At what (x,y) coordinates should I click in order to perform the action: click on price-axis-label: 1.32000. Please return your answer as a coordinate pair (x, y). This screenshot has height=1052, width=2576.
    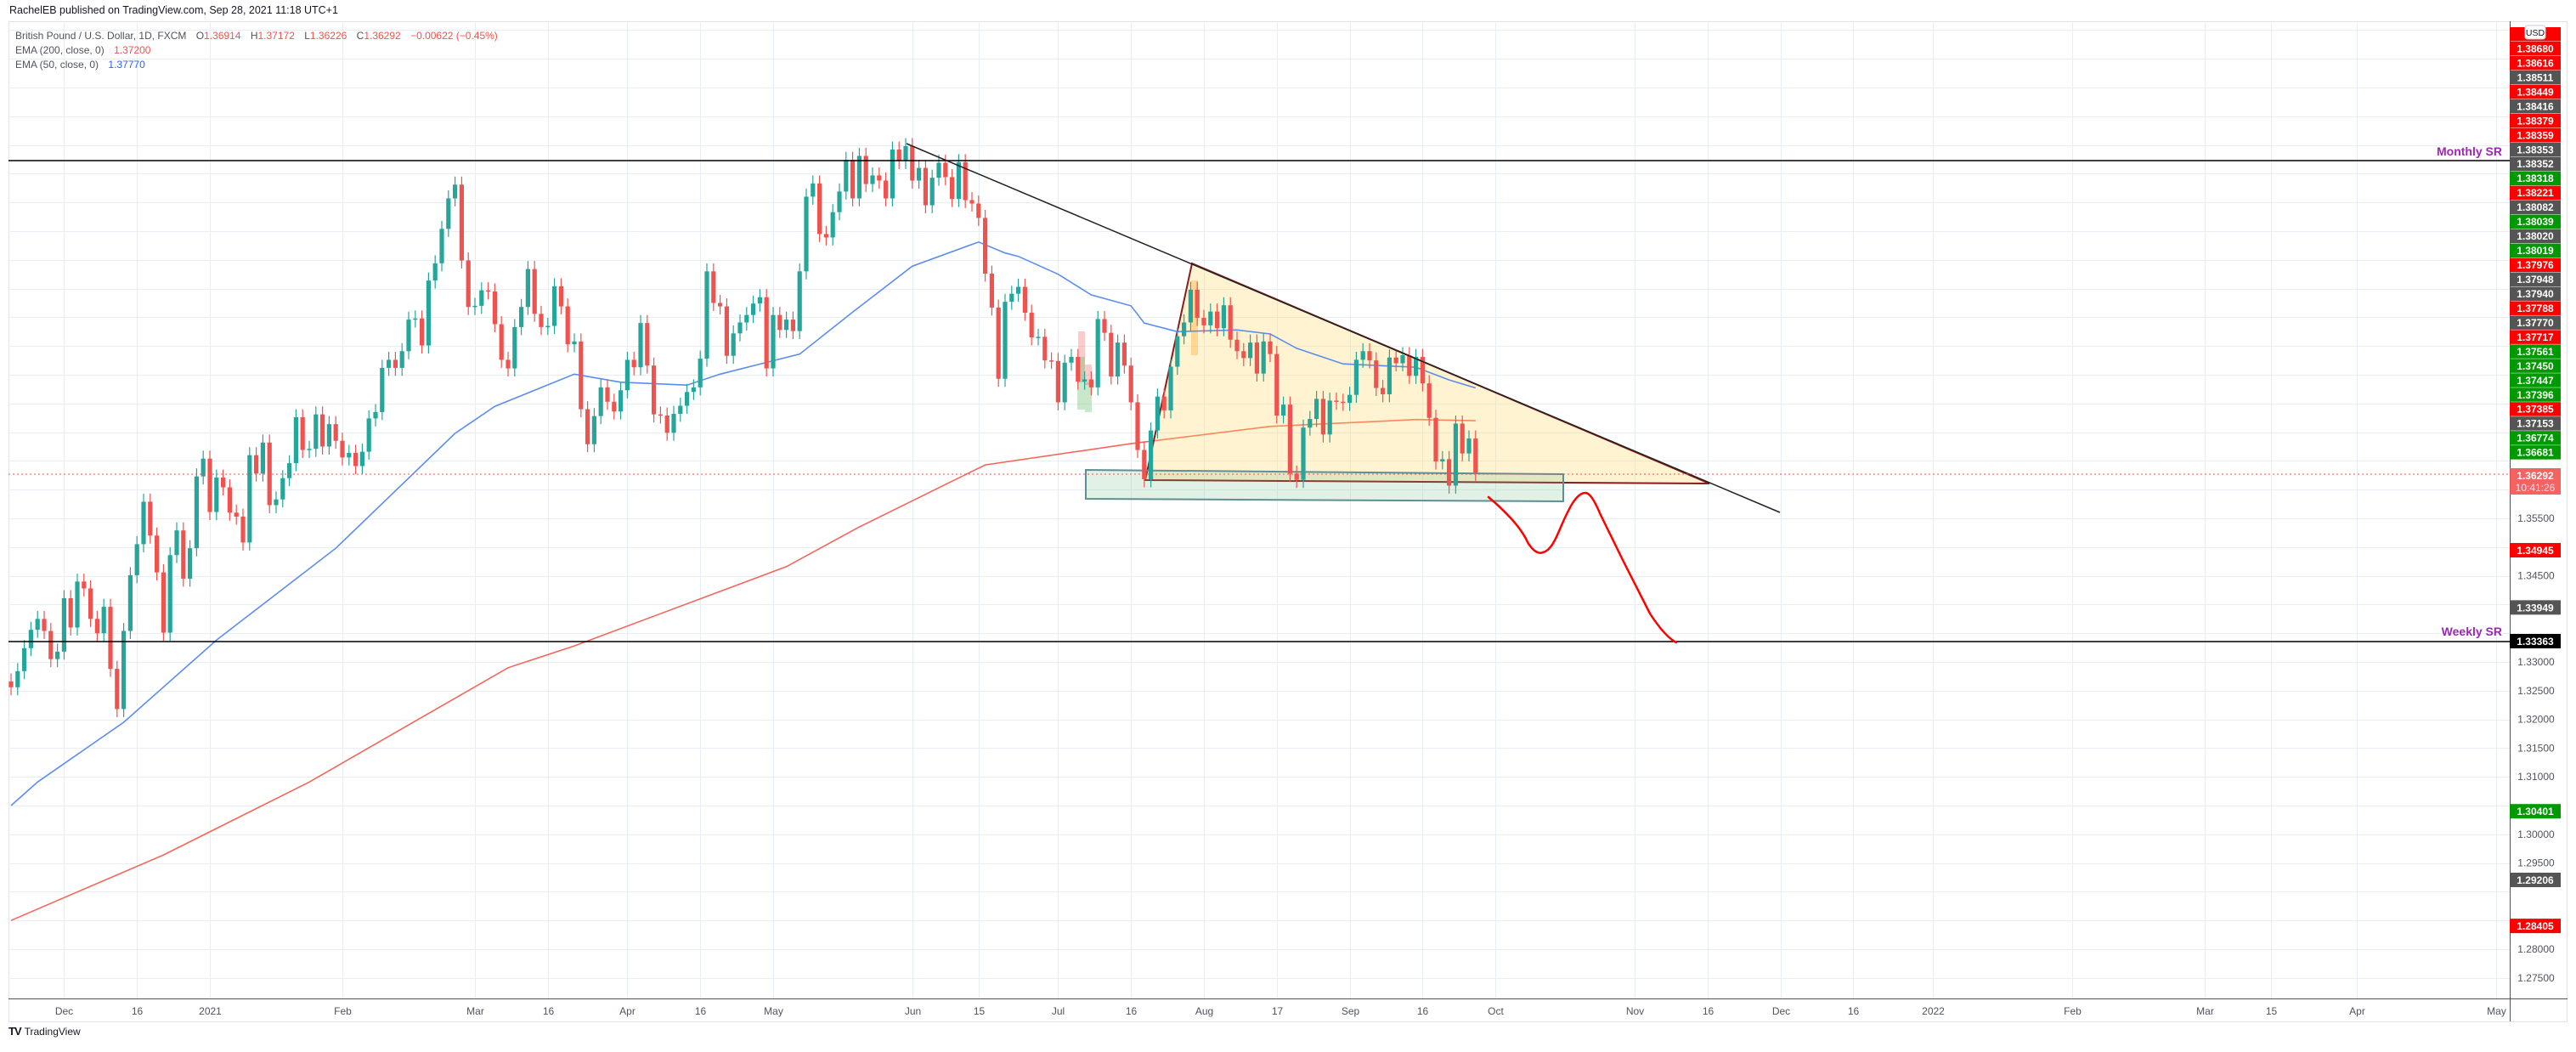
    Looking at the image, I should click on (2536, 720).